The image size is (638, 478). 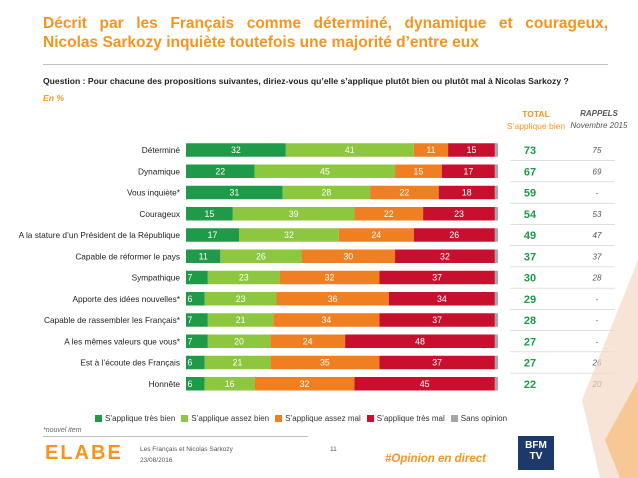 I want to click on data-label: 31, so click(x=234, y=193).